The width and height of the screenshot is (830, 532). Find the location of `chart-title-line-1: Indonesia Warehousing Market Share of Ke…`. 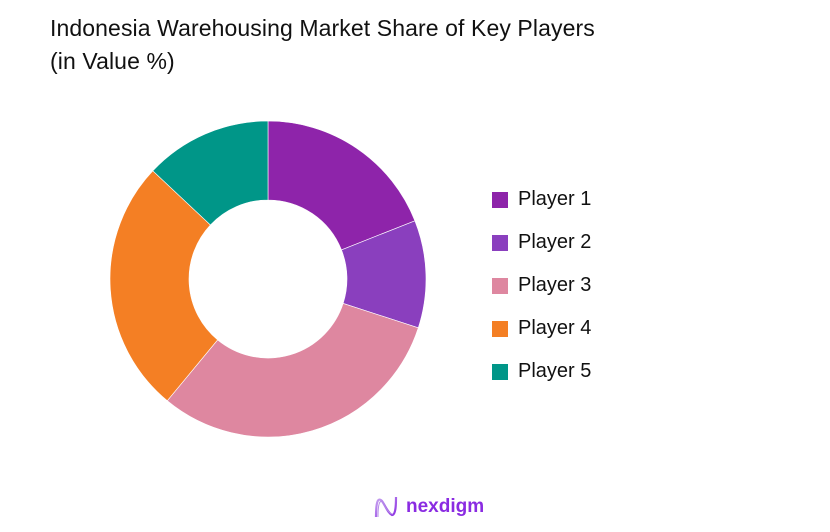

chart-title-line-1: Indonesia Warehousing Market Share of Ke… is located at coordinates (322, 28).